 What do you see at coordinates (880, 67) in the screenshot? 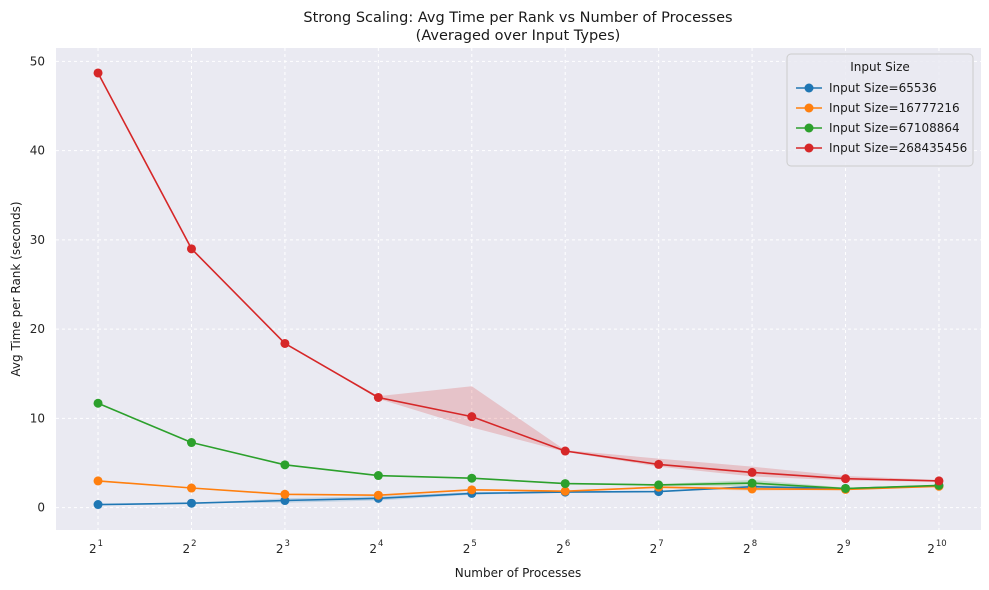
I see `legend-title: Input Size` at bounding box center [880, 67].